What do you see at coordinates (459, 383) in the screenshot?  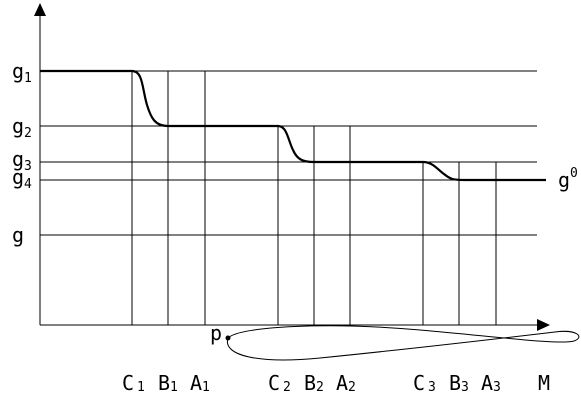 I see `label-b3: B3` at bounding box center [459, 383].